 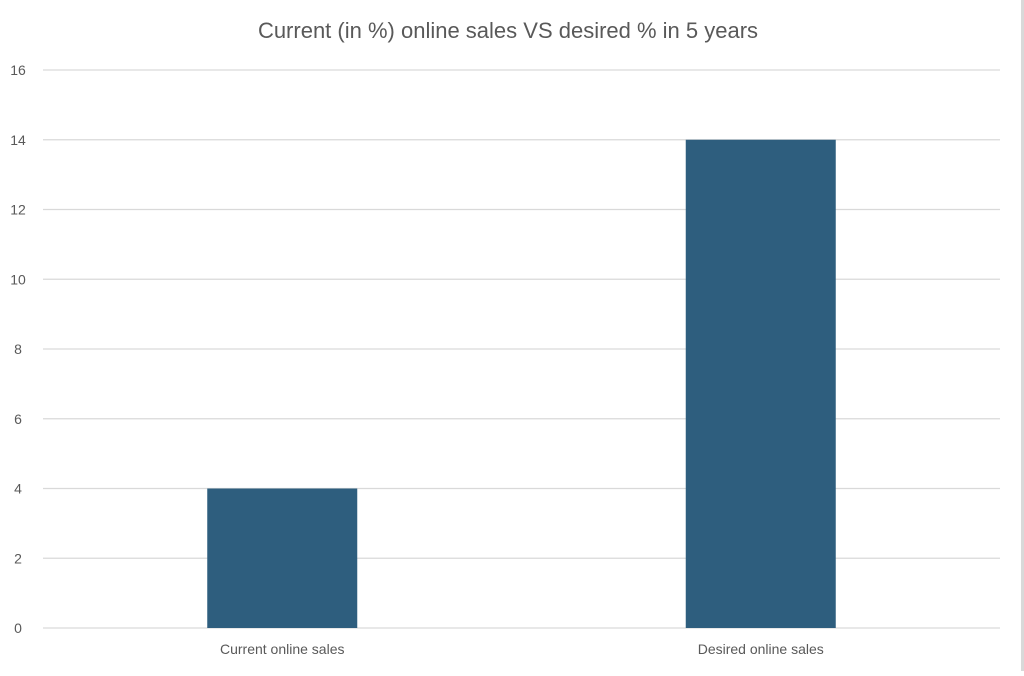 I want to click on y-axis-ticks: 0 2 4 6 8 10 12 14 16, so click(x=18, y=349).